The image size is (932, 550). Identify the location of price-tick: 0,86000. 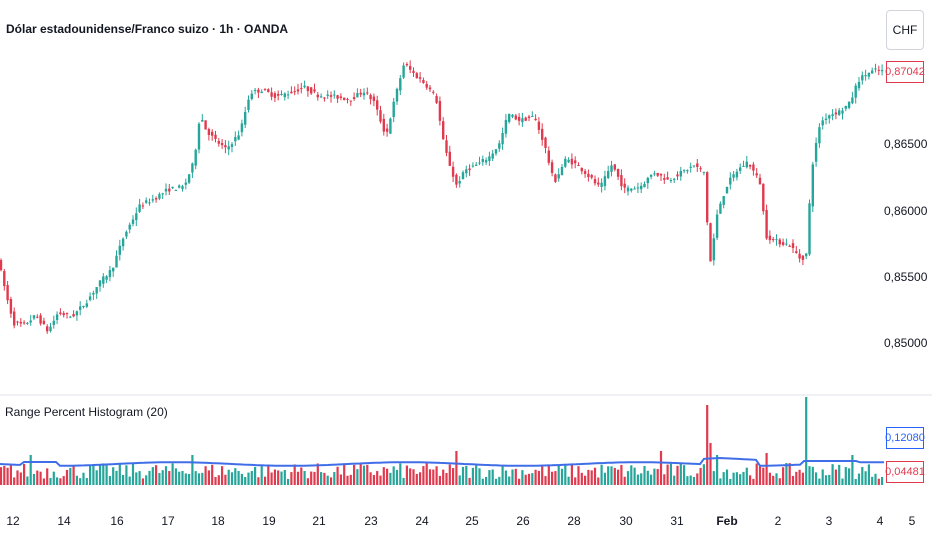
(906, 211).